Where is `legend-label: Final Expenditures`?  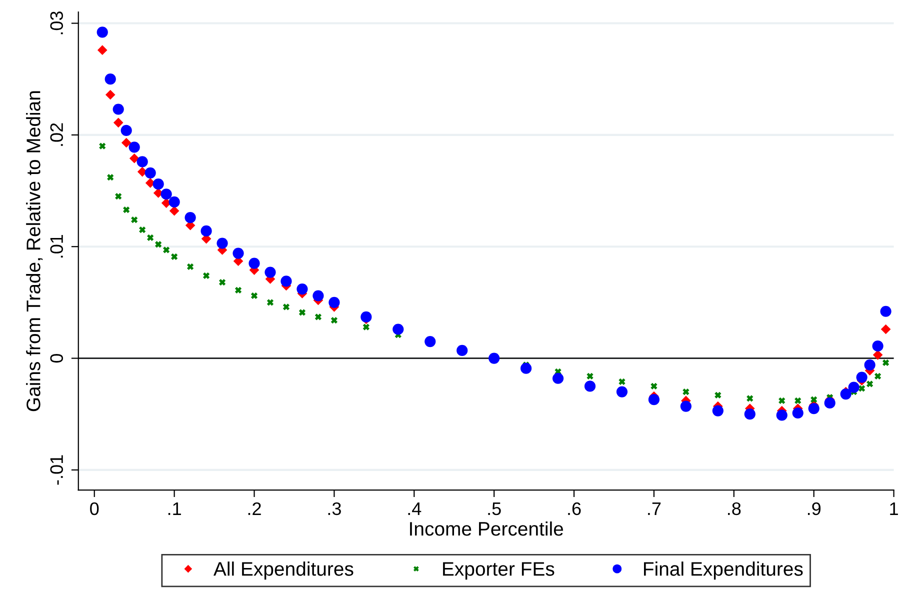 legend-label: Final Expenditures is located at coordinates (723, 571).